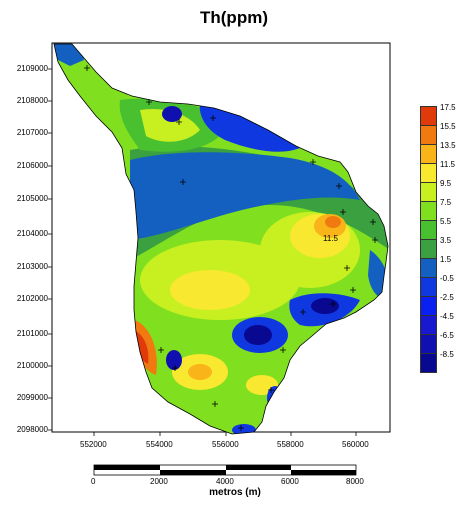 The width and height of the screenshot is (468, 506). What do you see at coordinates (159, 481) in the screenshot?
I see `scale-label-2000: 2000` at bounding box center [159, 481].